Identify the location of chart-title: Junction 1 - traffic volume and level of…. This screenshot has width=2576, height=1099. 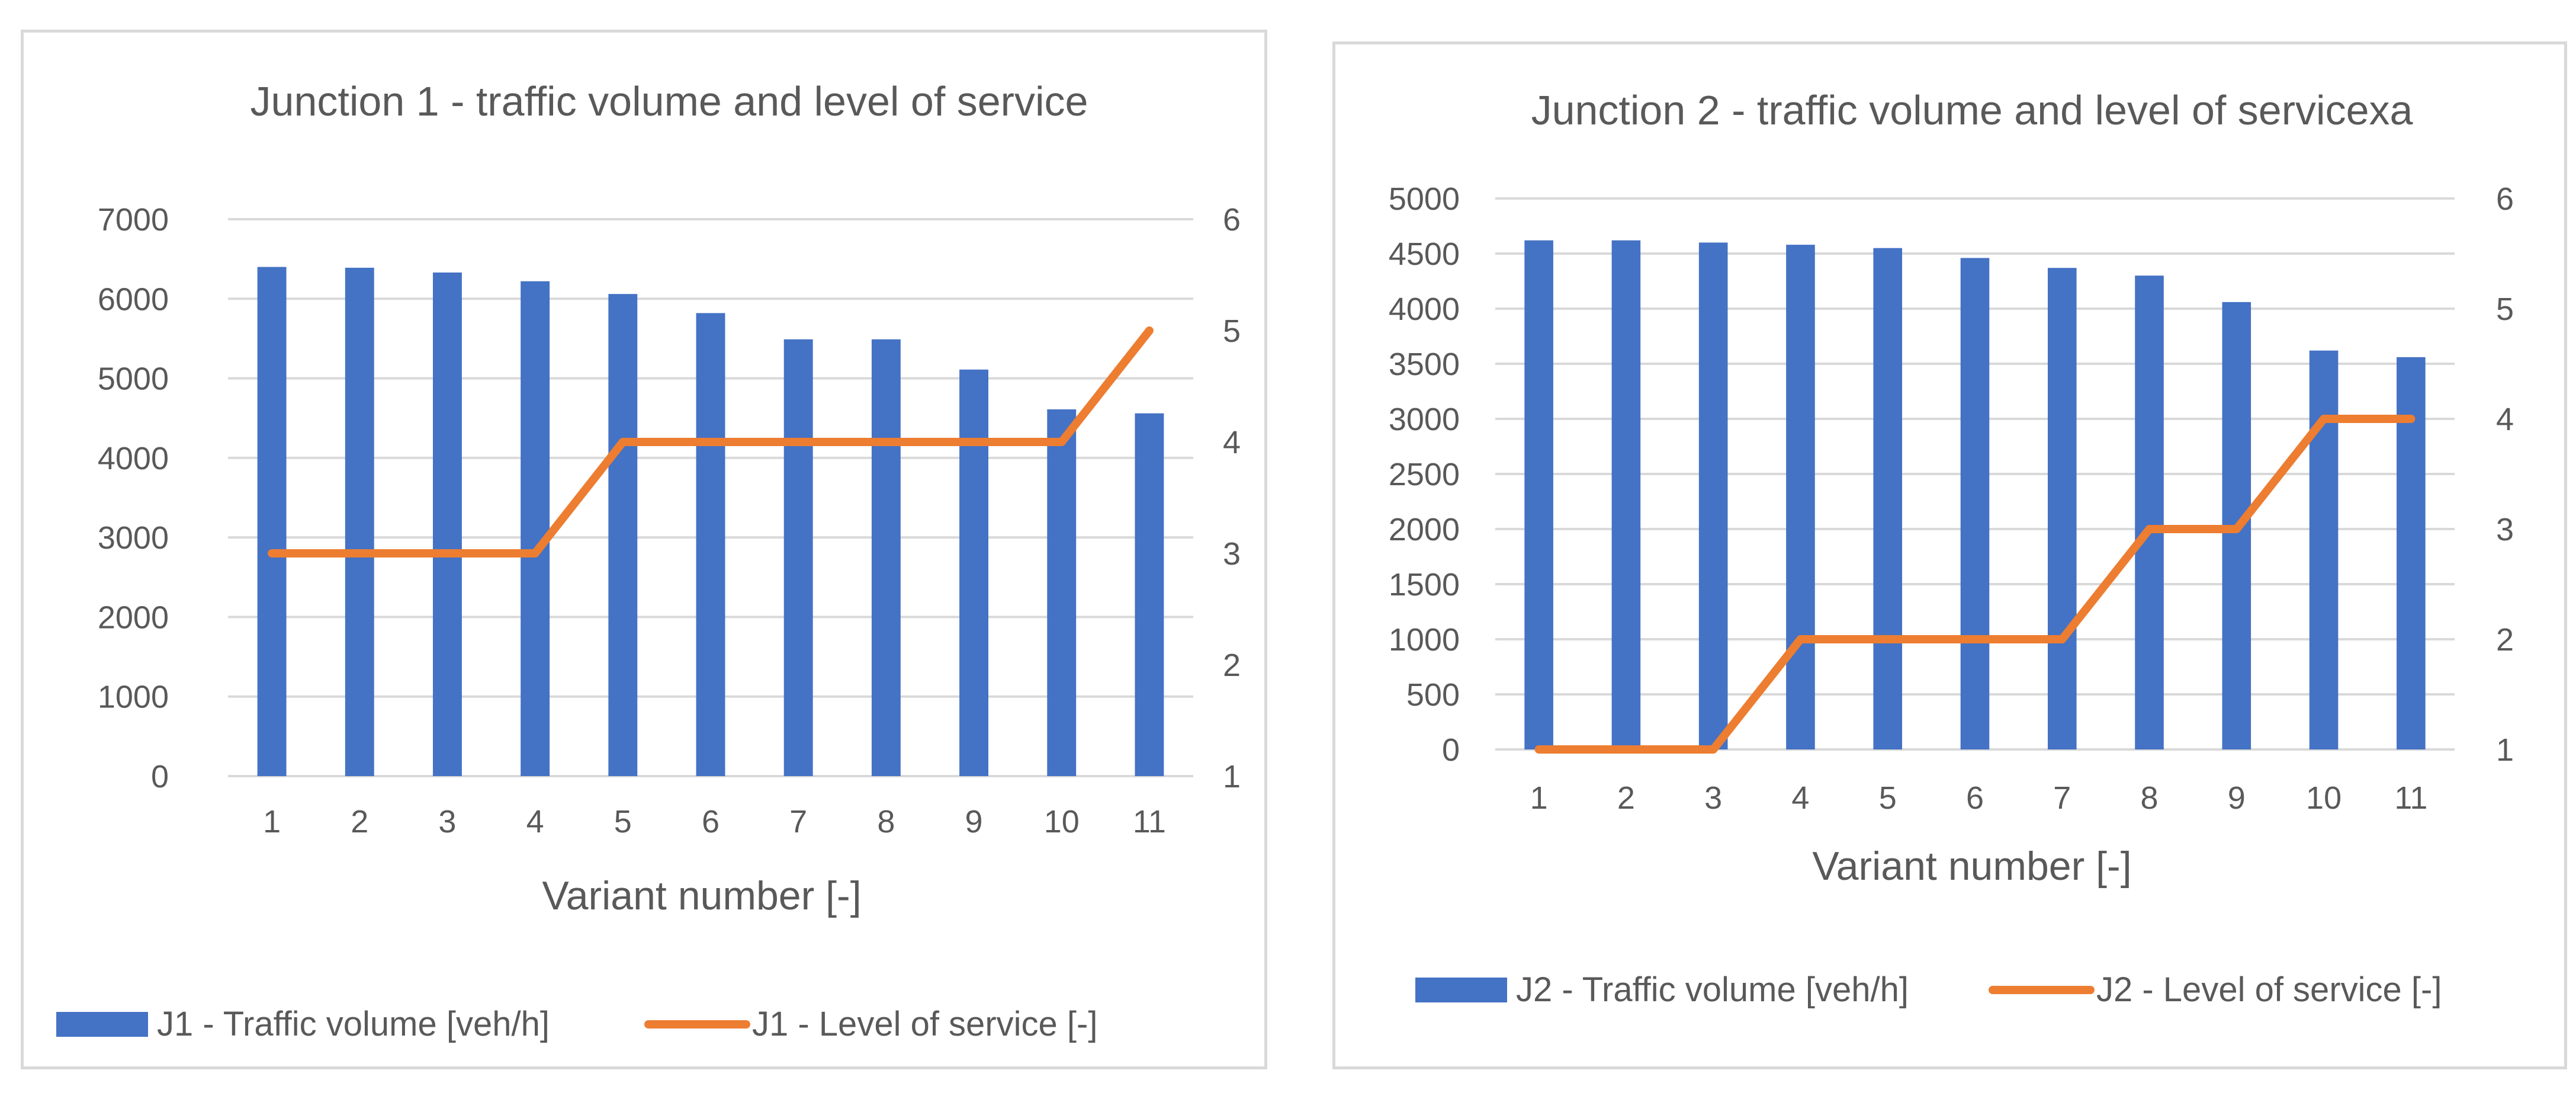
(669, 101).